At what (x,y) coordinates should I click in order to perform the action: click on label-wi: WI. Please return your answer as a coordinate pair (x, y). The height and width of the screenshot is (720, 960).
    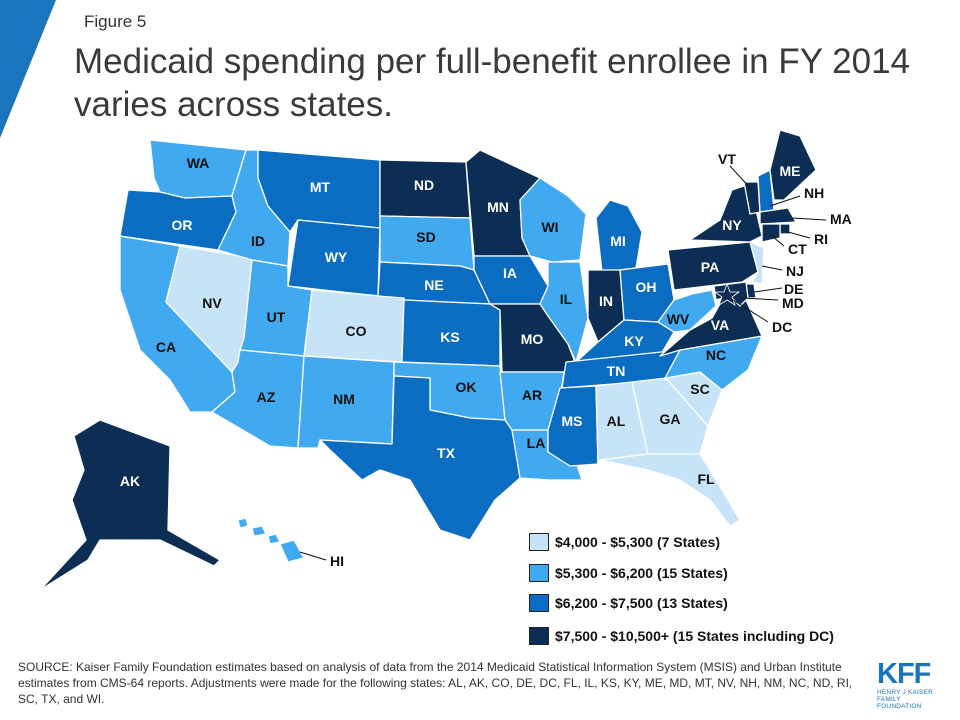
    Looking at the image, I should click on (549, 227).